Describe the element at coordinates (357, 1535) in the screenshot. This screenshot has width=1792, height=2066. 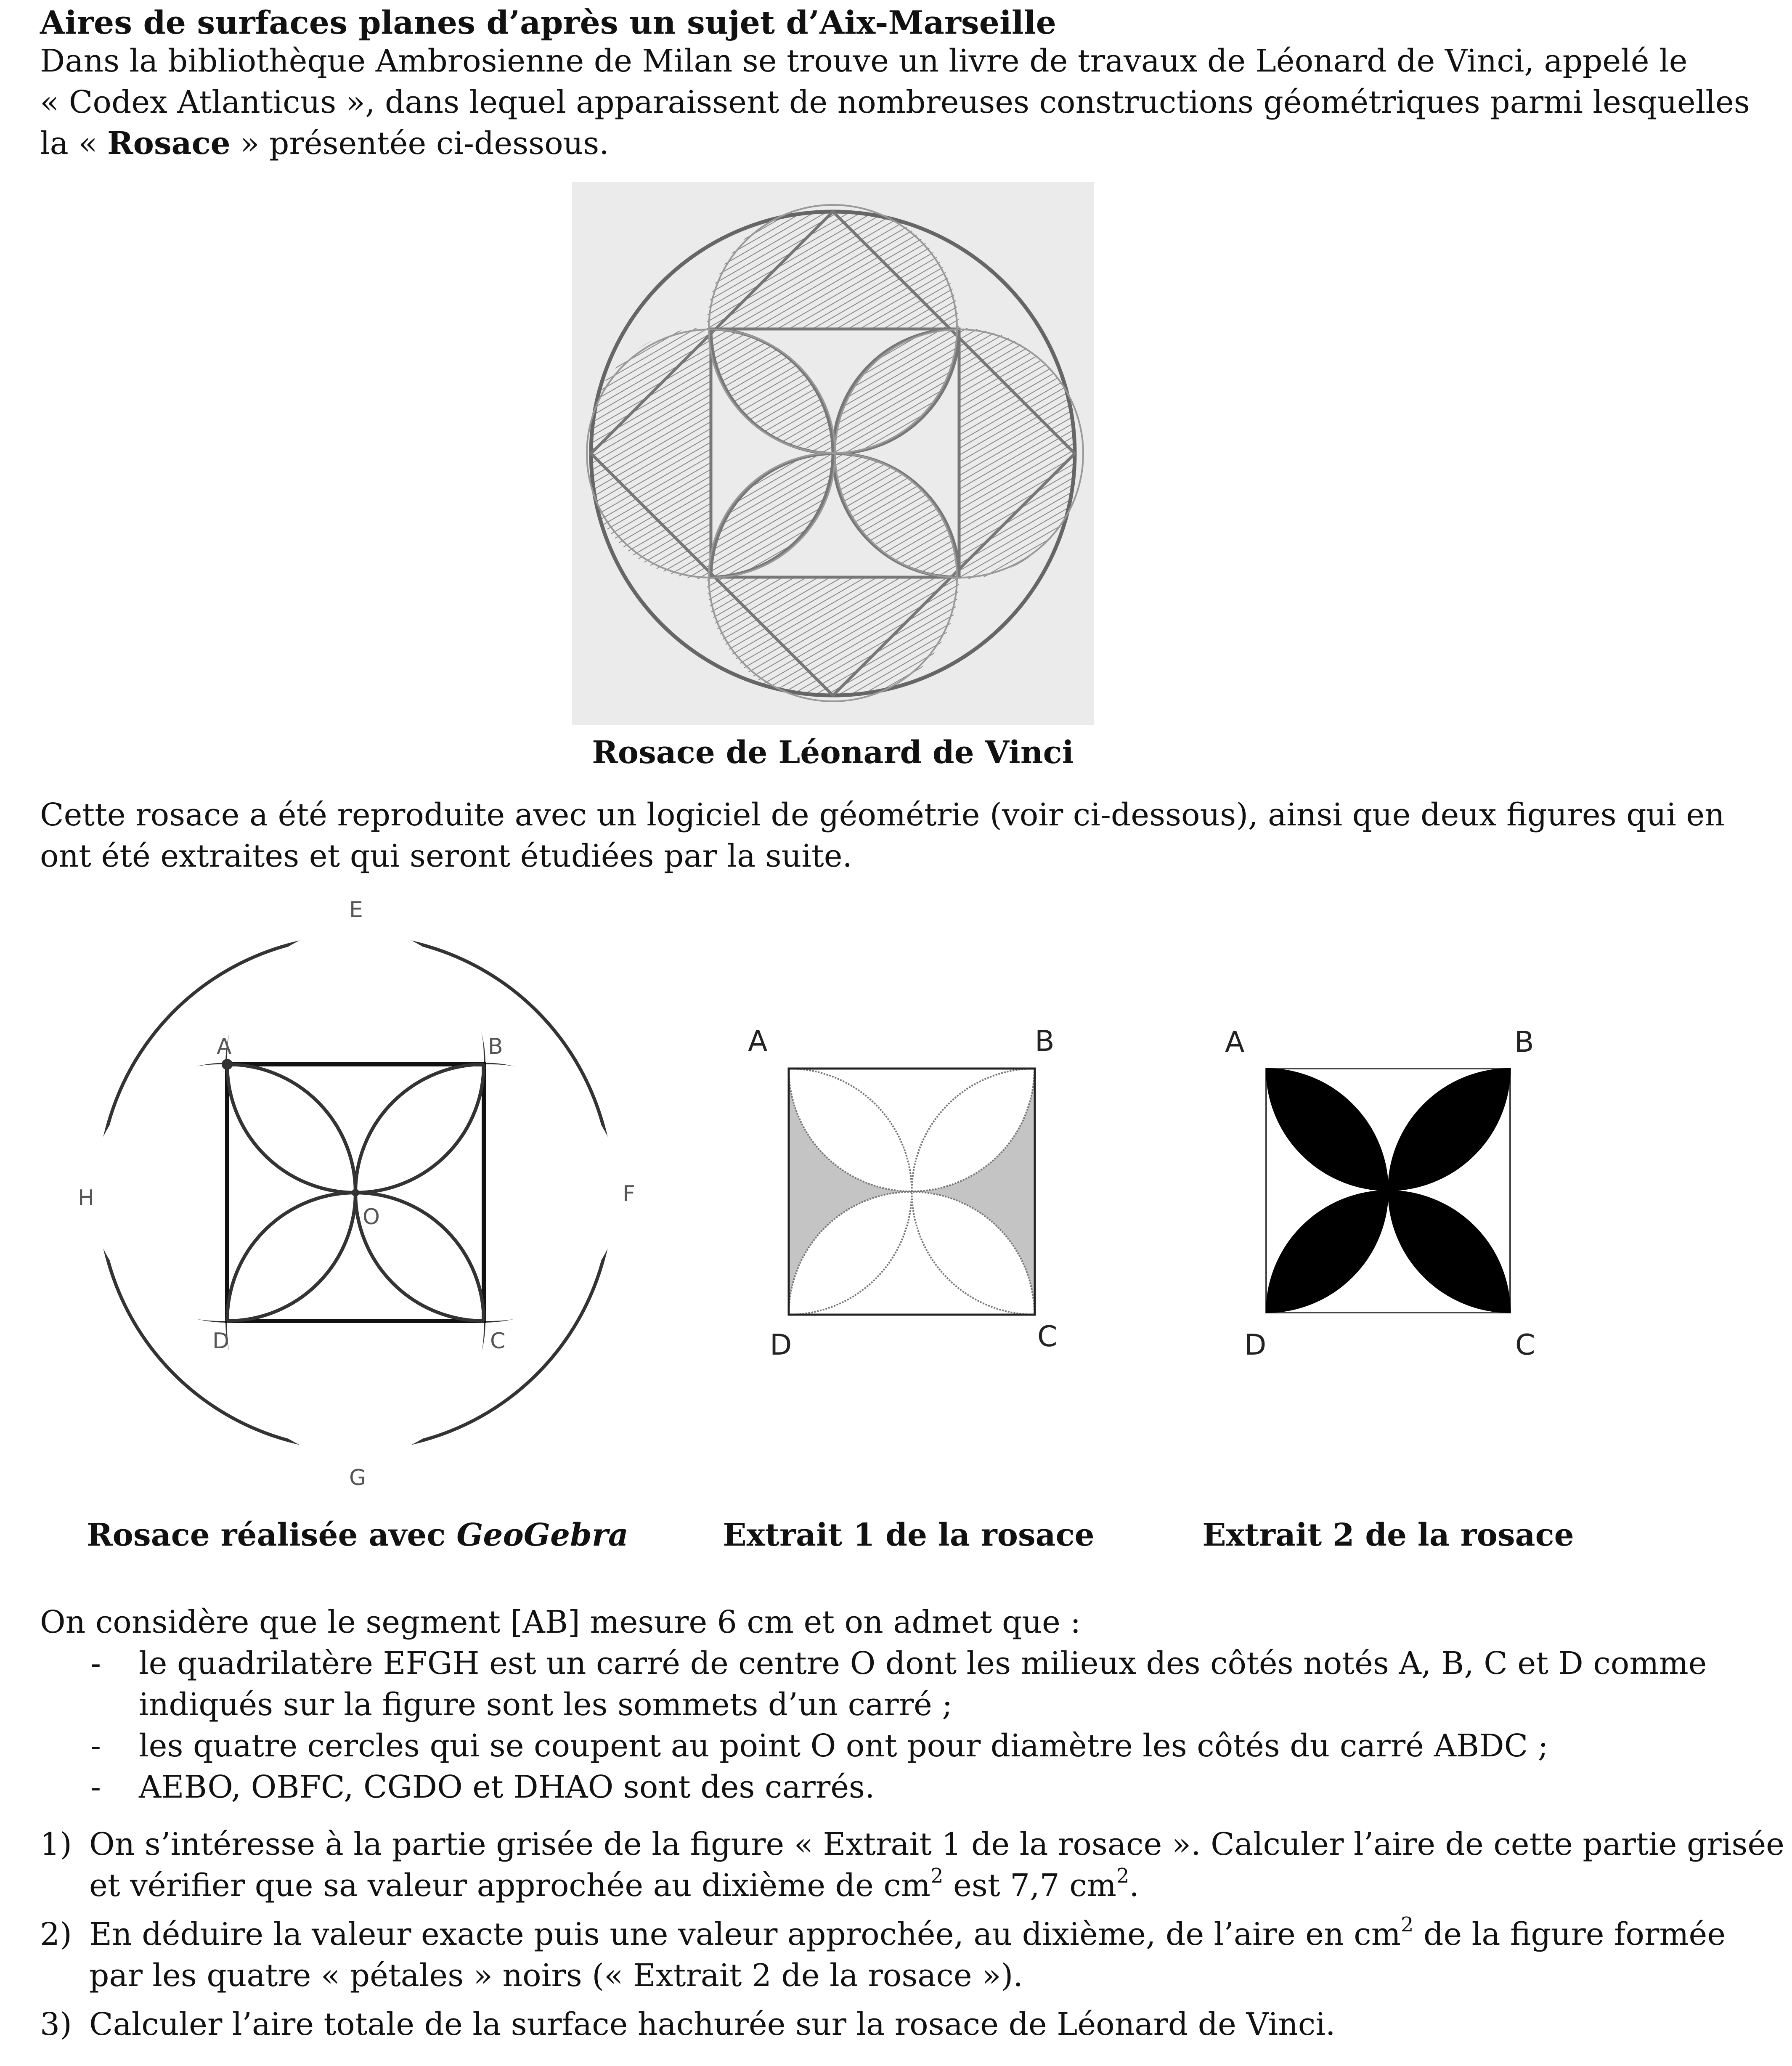
I see `caption-geogebra: Rosace réalisée avec GeoGebra` at that location.